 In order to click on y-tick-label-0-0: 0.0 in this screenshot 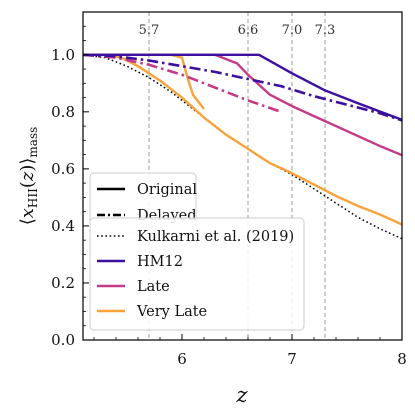, I will do `click(63, 340)`.